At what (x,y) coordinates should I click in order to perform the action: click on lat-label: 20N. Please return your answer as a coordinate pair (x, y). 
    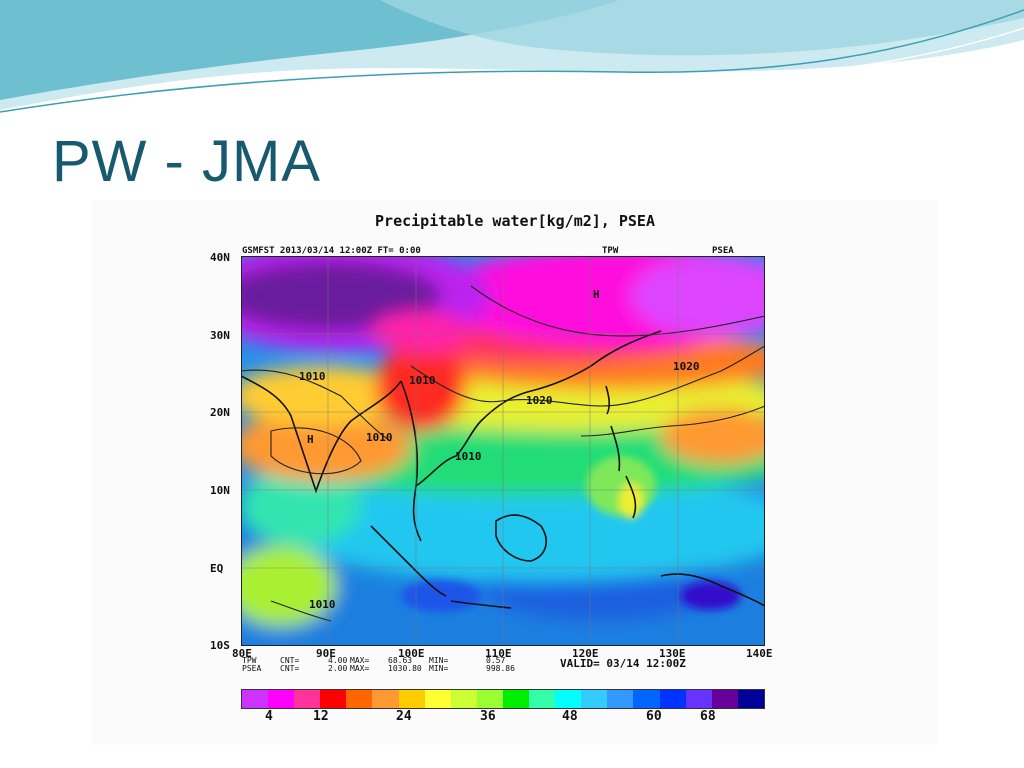
    Looking at the image, I should click on (220, 412).